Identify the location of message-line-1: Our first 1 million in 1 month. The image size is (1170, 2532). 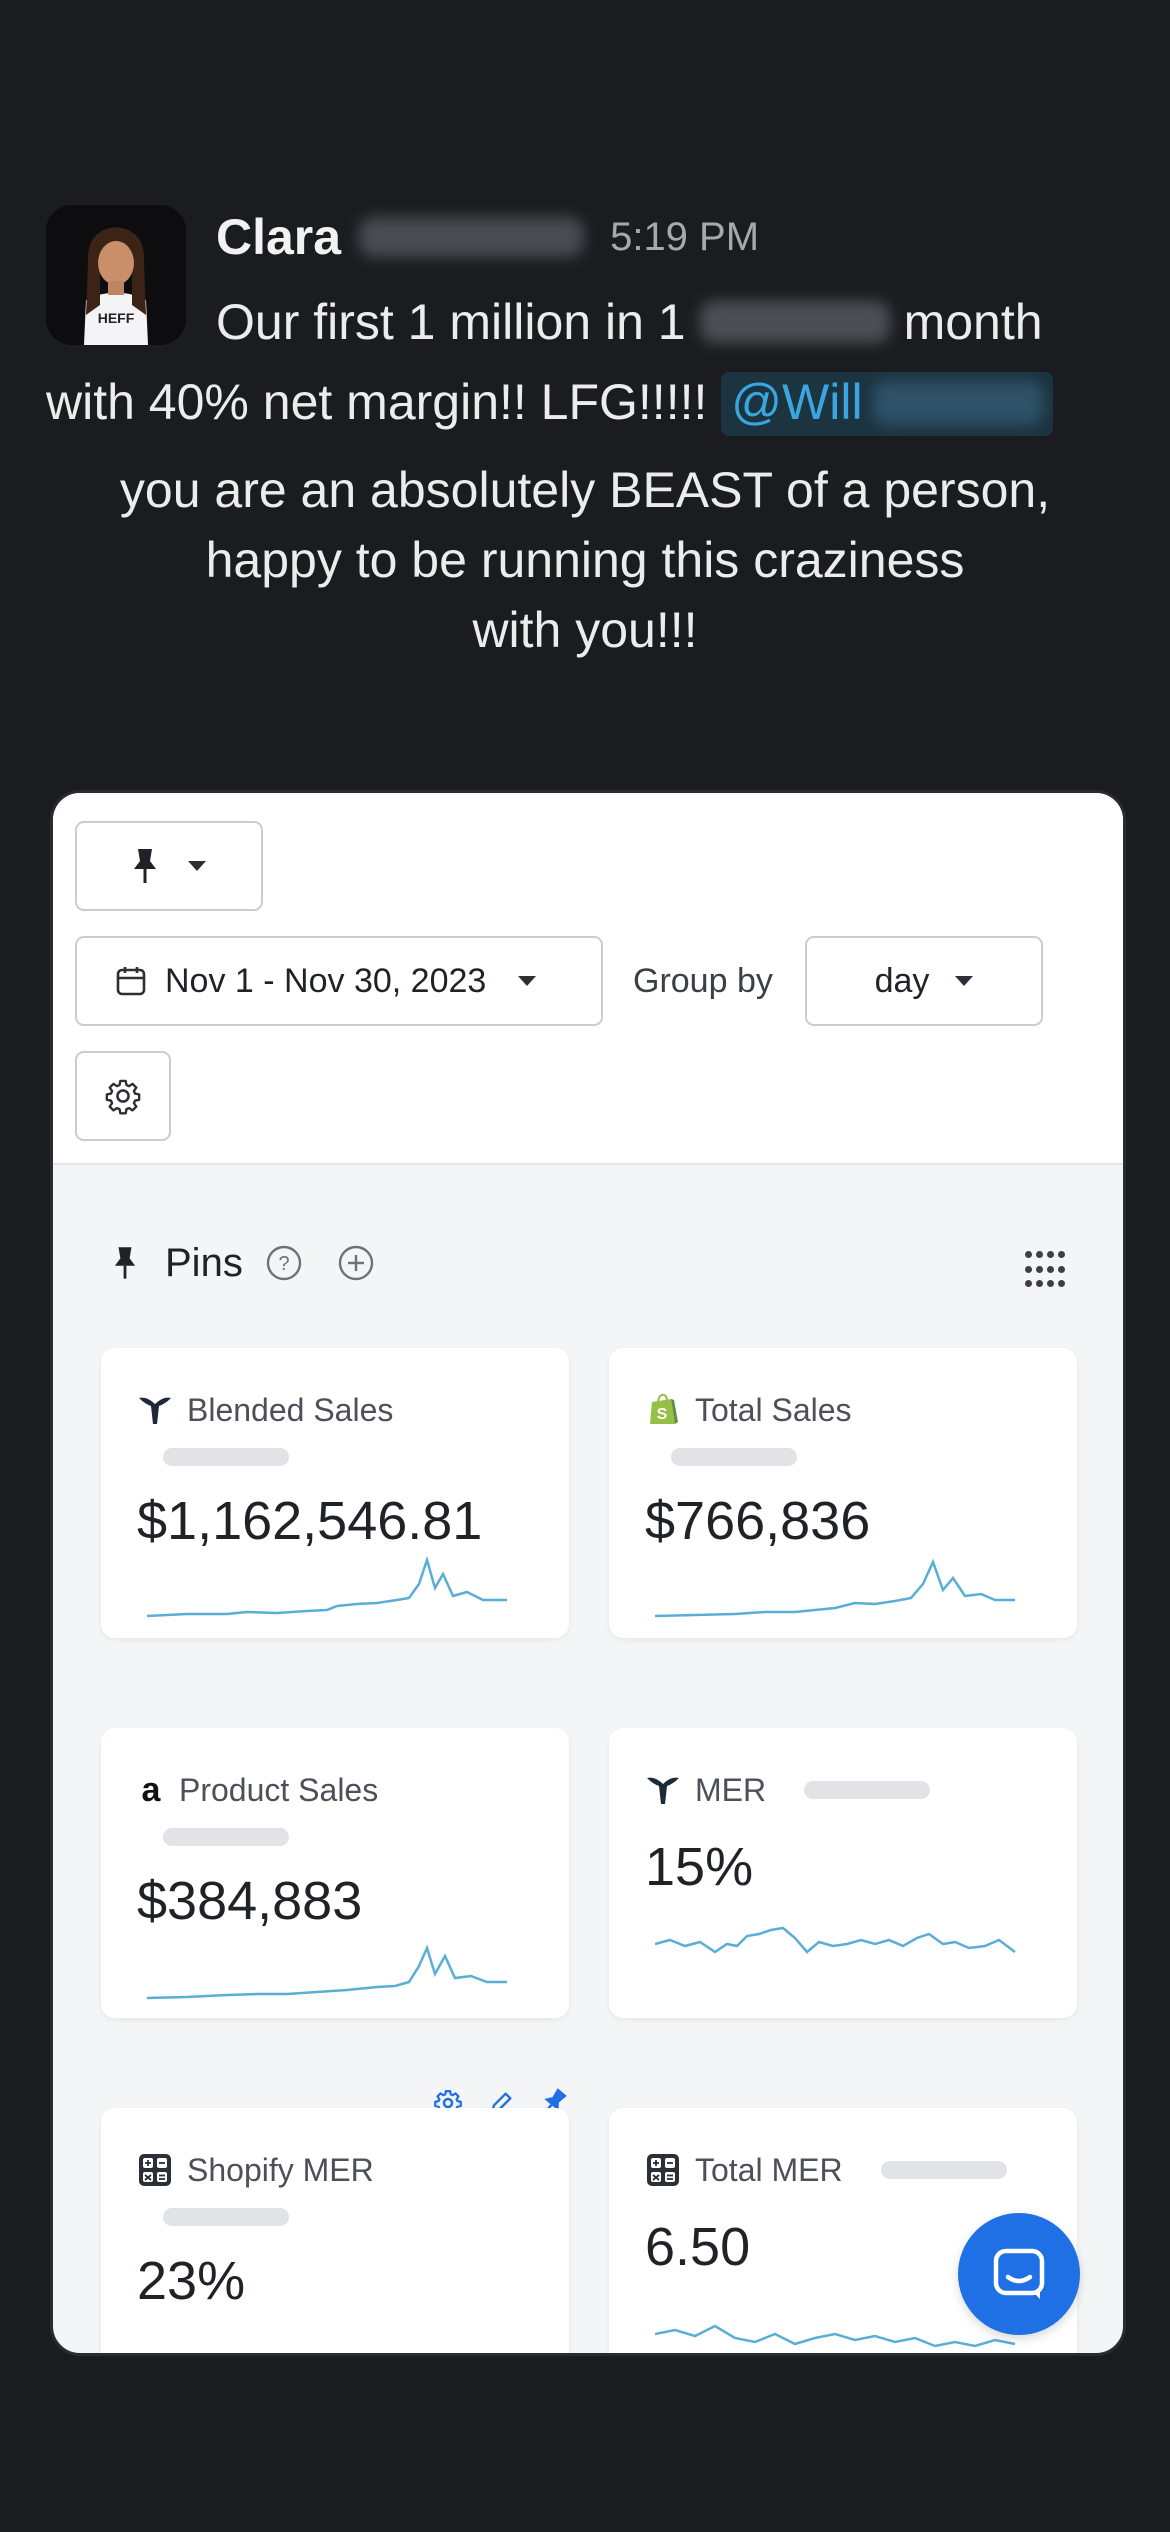
(629, 322).